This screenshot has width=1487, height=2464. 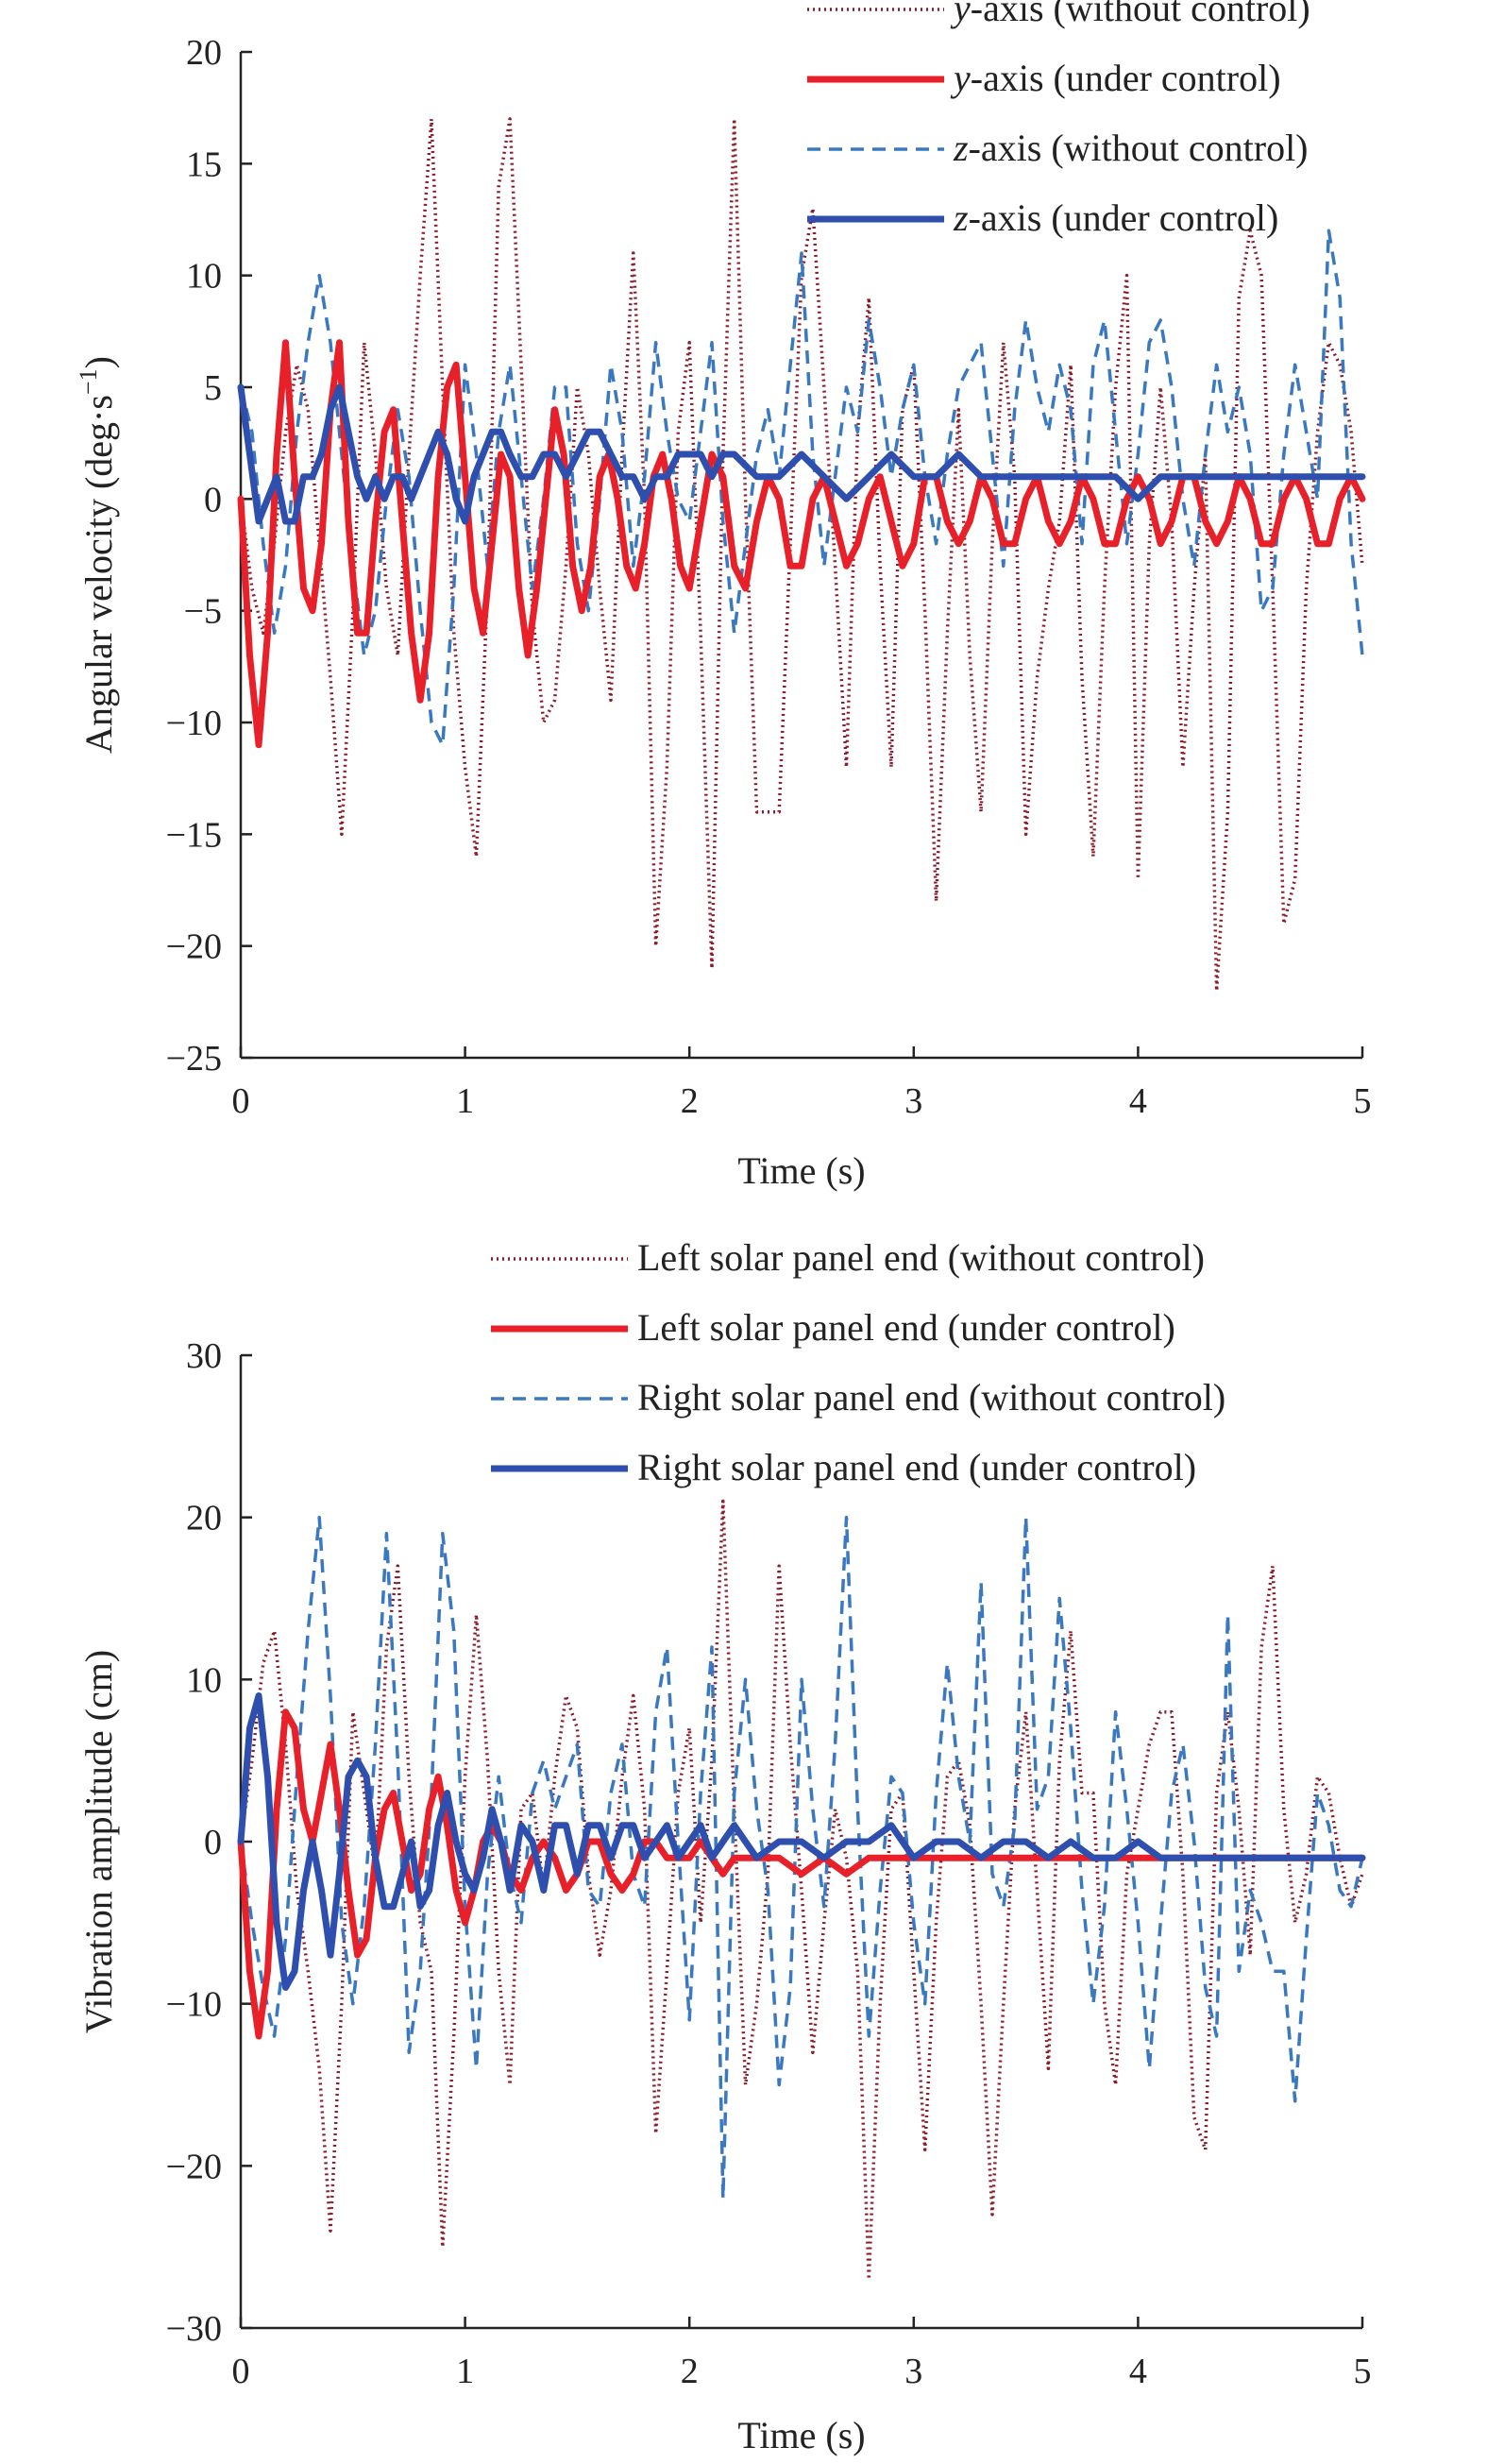 I want to click on legend-label-4: Right solar panel end (under control), so click(x=916, y=1467).